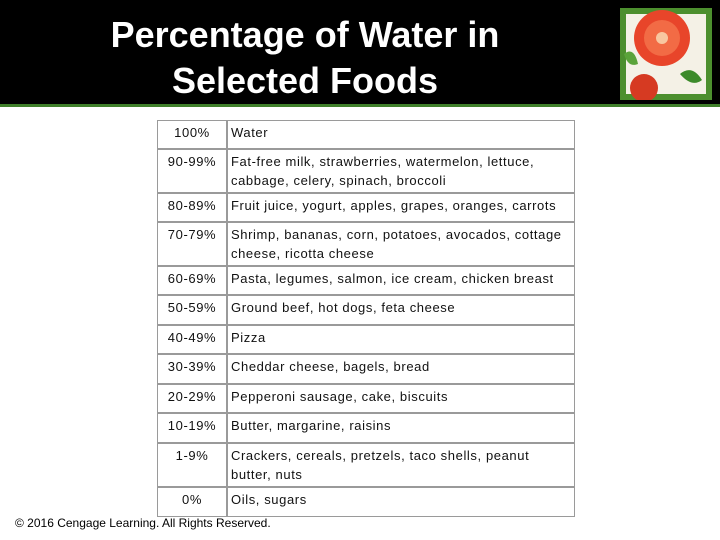  Describe the element at coordinates (192, 171) in the screenshot. I see `water-percent: 90-99%` at that location.